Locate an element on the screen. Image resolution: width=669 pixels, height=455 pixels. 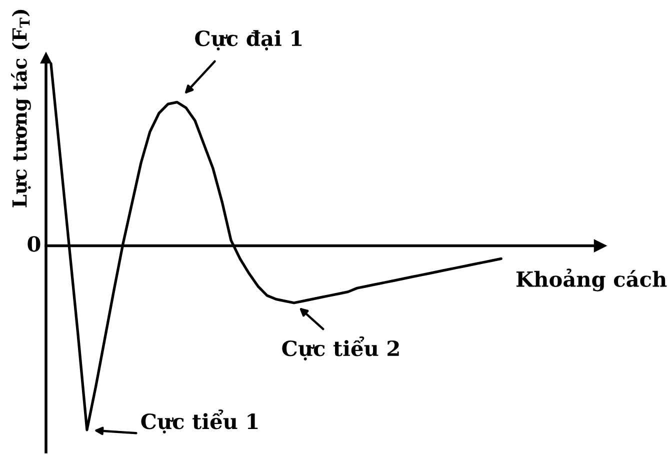
annotation: Cực tiểu 1 is located at coordinates (199, 421).